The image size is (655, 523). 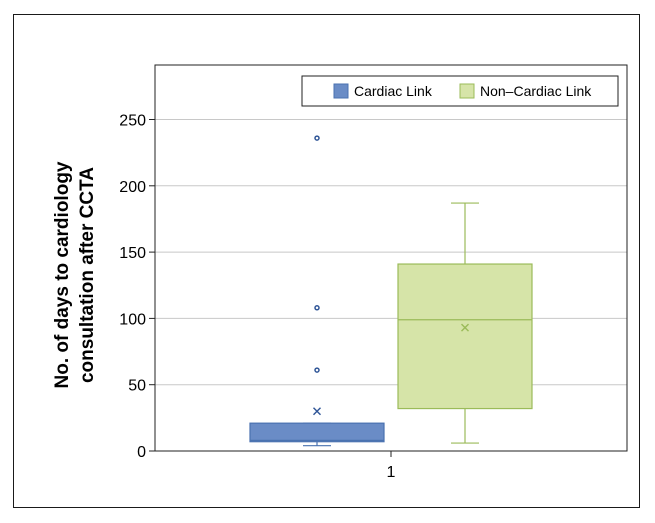 What do you see at coordinates (62, 274) in the screenshot?
I see `y-axis-title-line-1: No. of days to cardiology` at bounding box center [62, 274].